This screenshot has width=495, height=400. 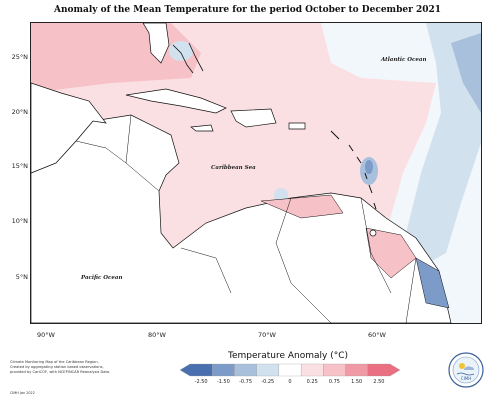 What do you see at coordinates (379, 382) in the screenshot?
I see `legend-tick-label: 2.50` at bounding box center [379, 382].